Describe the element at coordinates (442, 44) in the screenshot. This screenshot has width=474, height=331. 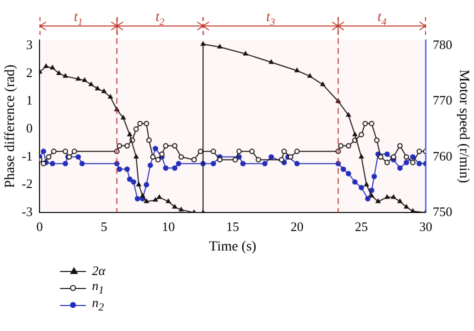
I see `y2-tick-label: 780` at that location.